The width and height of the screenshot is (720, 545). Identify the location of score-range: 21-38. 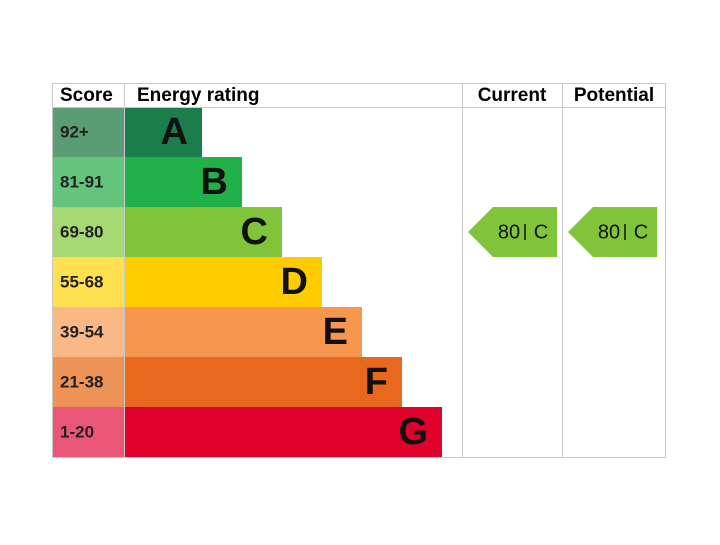
(81, 381).